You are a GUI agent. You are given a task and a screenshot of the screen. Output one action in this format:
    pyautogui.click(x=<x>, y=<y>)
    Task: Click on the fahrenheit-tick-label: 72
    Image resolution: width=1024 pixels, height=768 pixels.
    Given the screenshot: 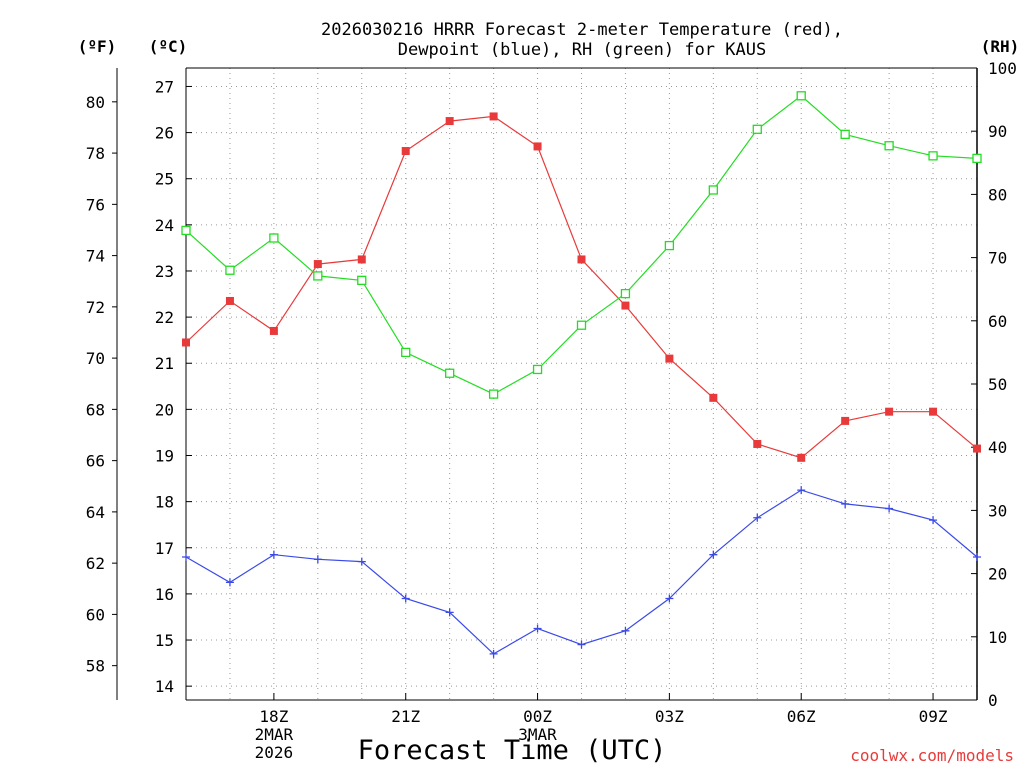 What is the action you would take?
    pyautogui.click(x=95, y=307)
    